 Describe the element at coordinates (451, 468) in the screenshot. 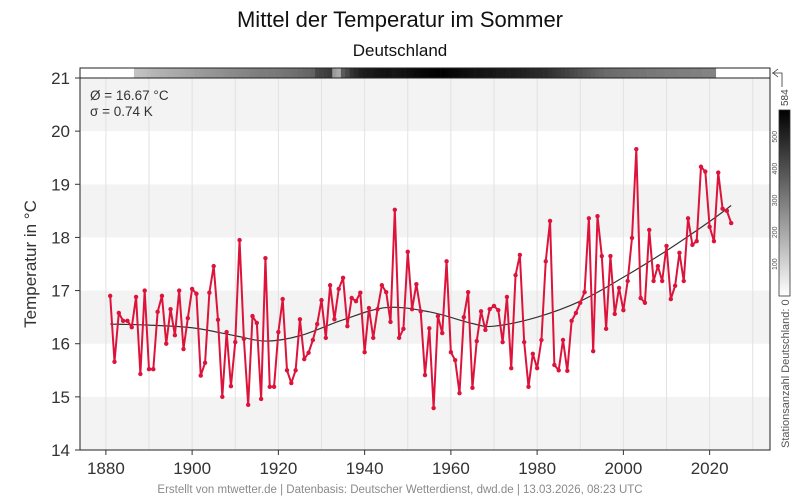

I see `x-tick-label: 1960` at that location.